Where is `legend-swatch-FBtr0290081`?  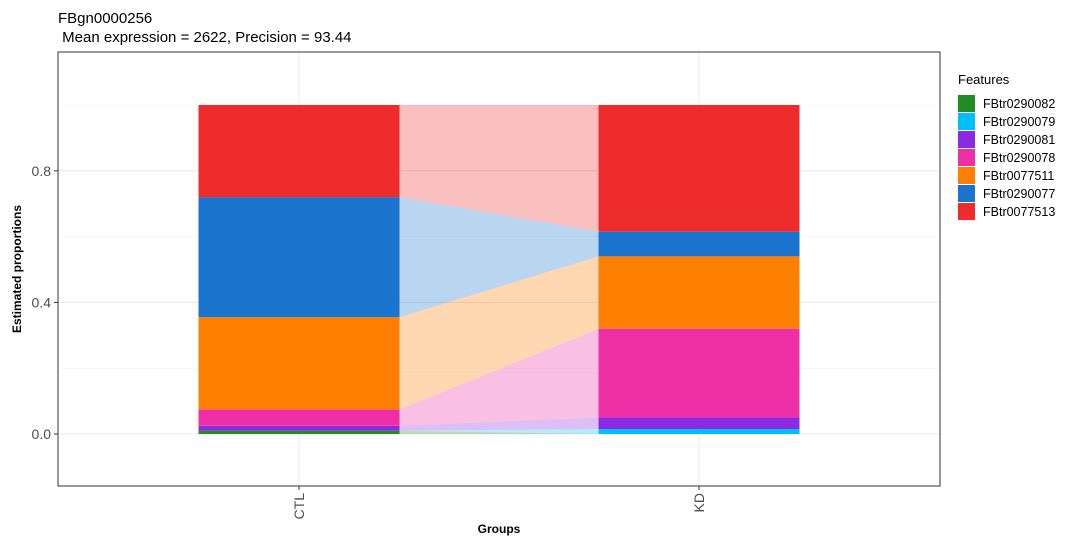 legend-swatch-FBtr0290081 is located at coordinates (966, 139).